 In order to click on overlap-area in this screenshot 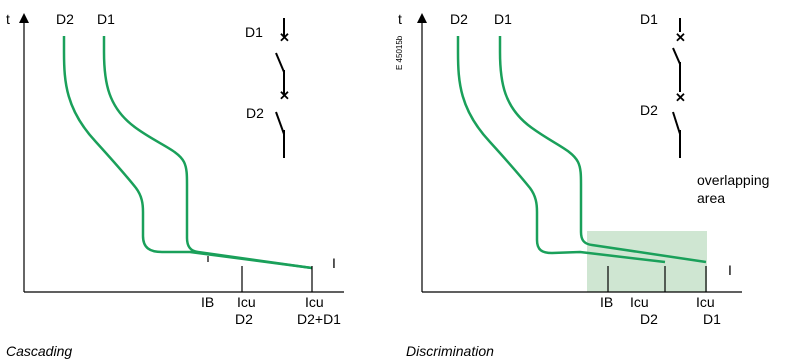, I will do `click(647, 261)`.